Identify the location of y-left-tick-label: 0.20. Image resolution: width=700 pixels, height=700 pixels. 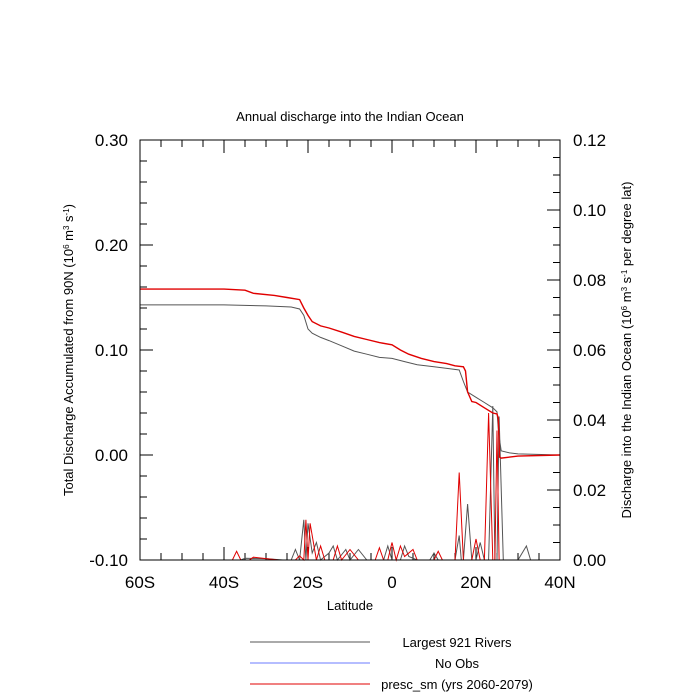
(111, 245).